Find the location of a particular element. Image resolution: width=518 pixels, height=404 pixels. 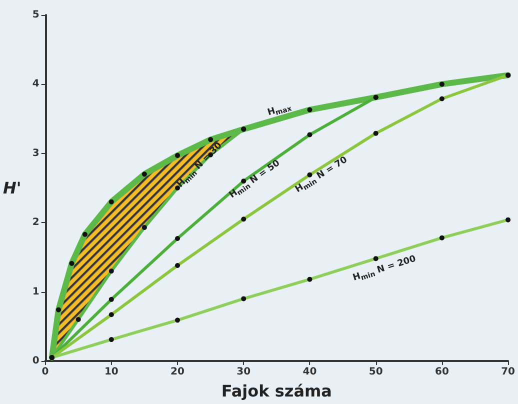

x-axis-title: Fajok száma is located at coordinates (276, 391).